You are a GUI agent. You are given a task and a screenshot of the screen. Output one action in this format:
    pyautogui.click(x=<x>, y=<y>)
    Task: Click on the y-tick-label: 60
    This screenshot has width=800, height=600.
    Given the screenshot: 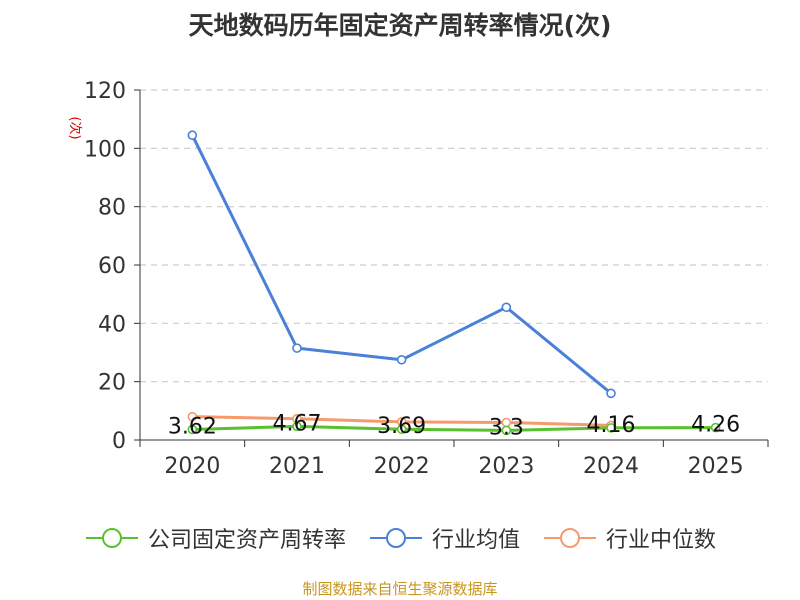 What is the action you would take?
    pyautogui.click(x=112, y=266)
    